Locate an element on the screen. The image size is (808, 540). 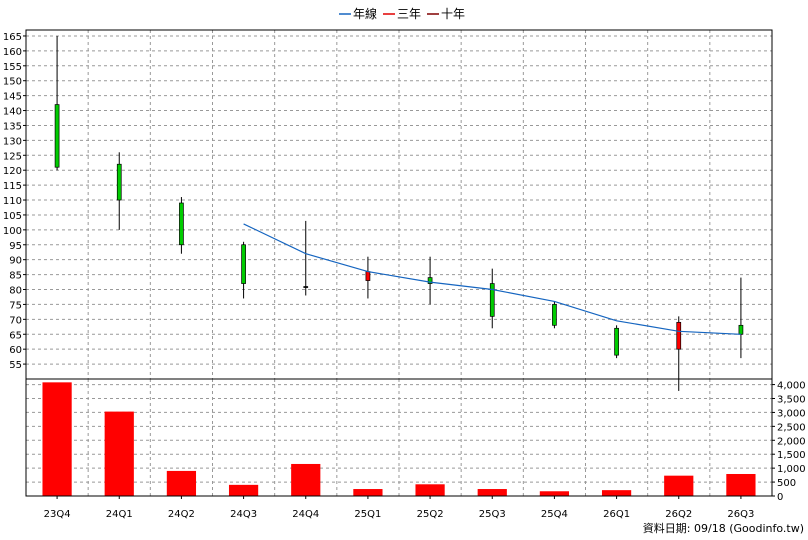
x-tick-label: 26Q3 is located at coordinates (740, 514).